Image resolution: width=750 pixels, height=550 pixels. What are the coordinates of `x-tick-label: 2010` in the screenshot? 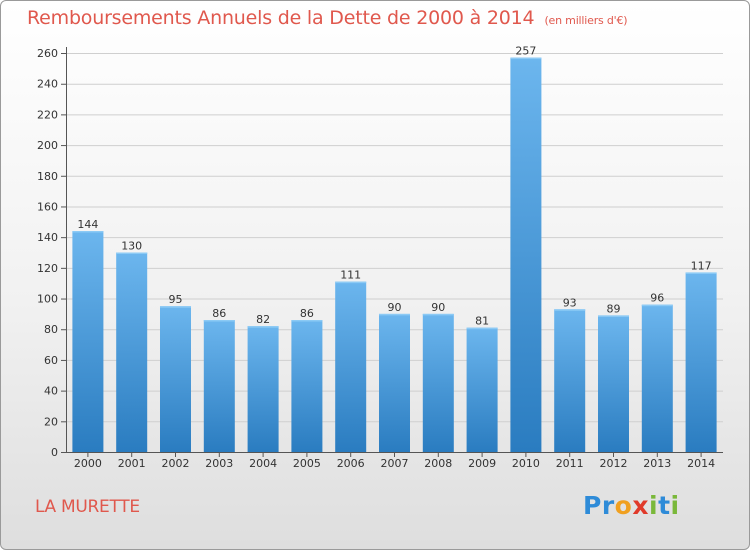 It's located at (526, 463).